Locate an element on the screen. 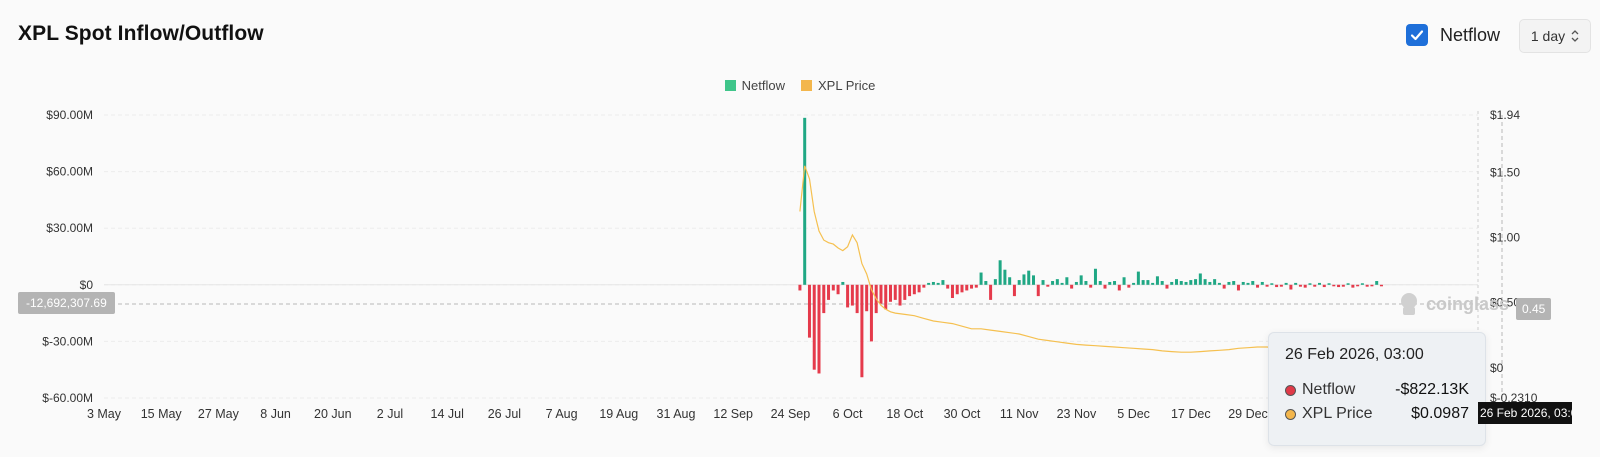 This screenshot has height=457, width=1600. tooltip-dot-netflow is located at coordinates (1290, 390).